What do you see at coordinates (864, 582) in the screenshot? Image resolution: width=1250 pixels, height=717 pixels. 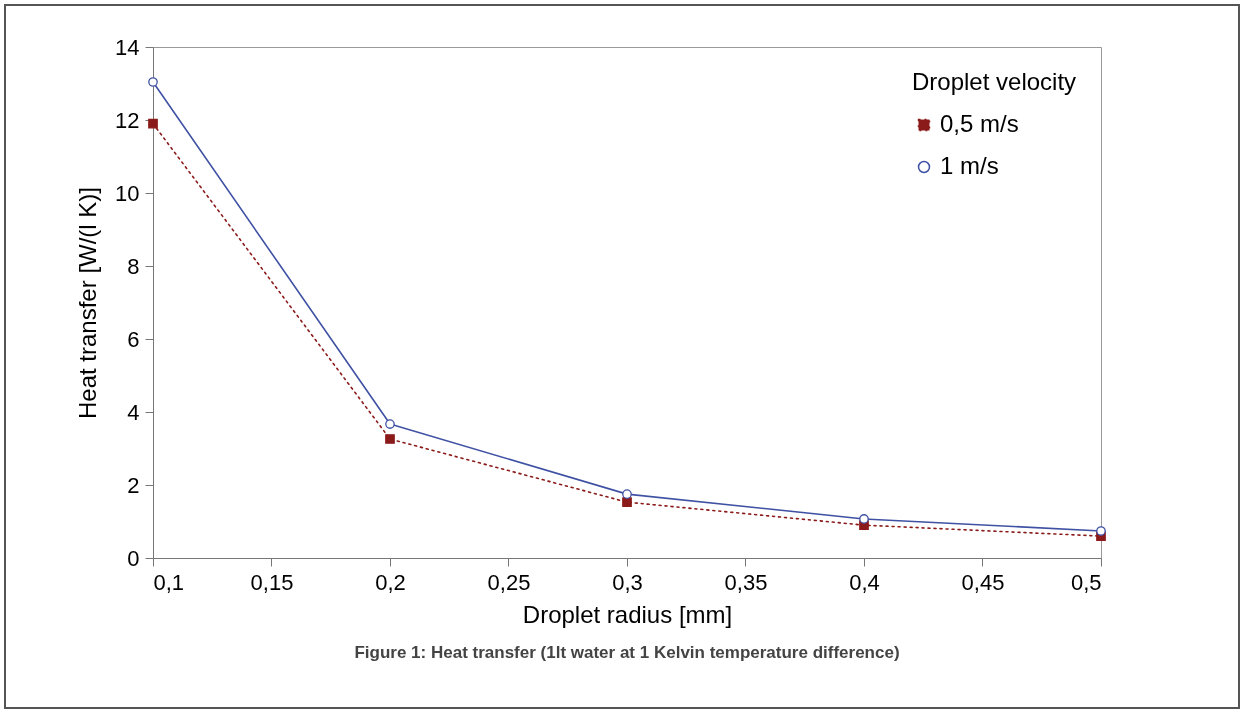 I see `x-tick-label: 0,4` at bounding box center [864, 582].